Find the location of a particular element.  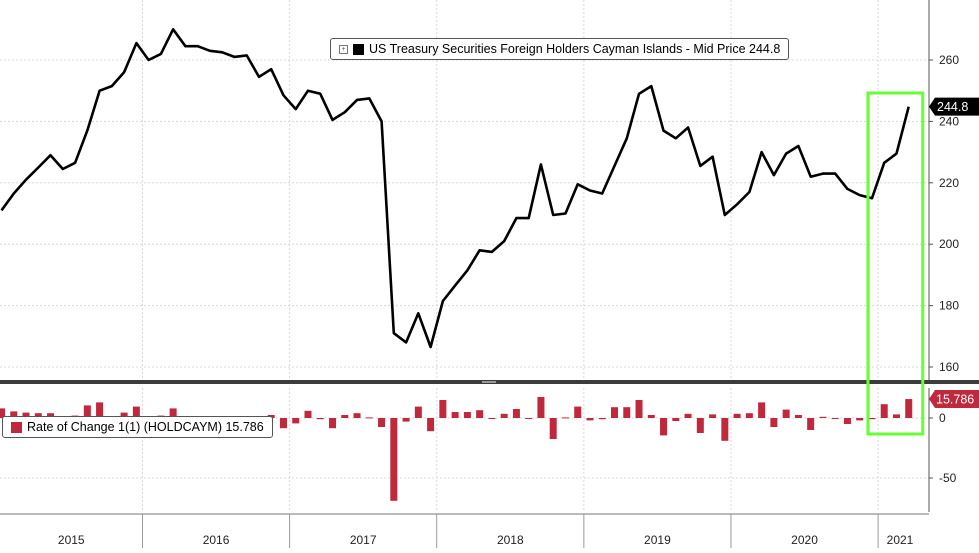

roc-legend-label: Rate of Change 1(1) (HOLDCAYM) 15.786 is located at coordinates (145, 427).